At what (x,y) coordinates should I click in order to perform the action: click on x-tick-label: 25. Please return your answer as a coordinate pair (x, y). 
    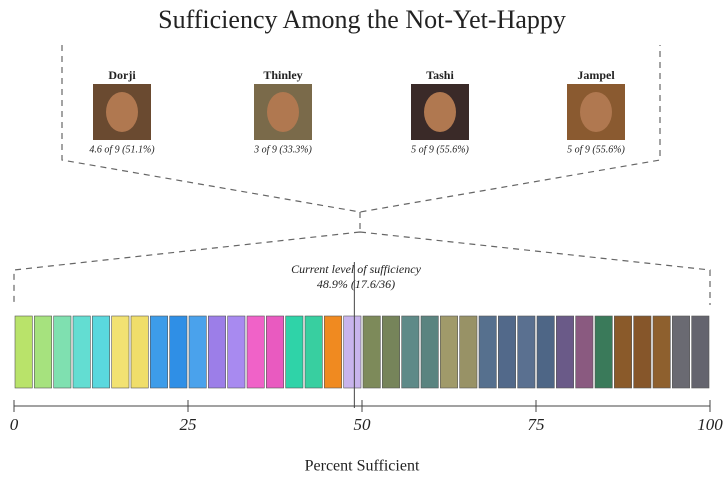
    Looking at the image, I should click on (188, 424).